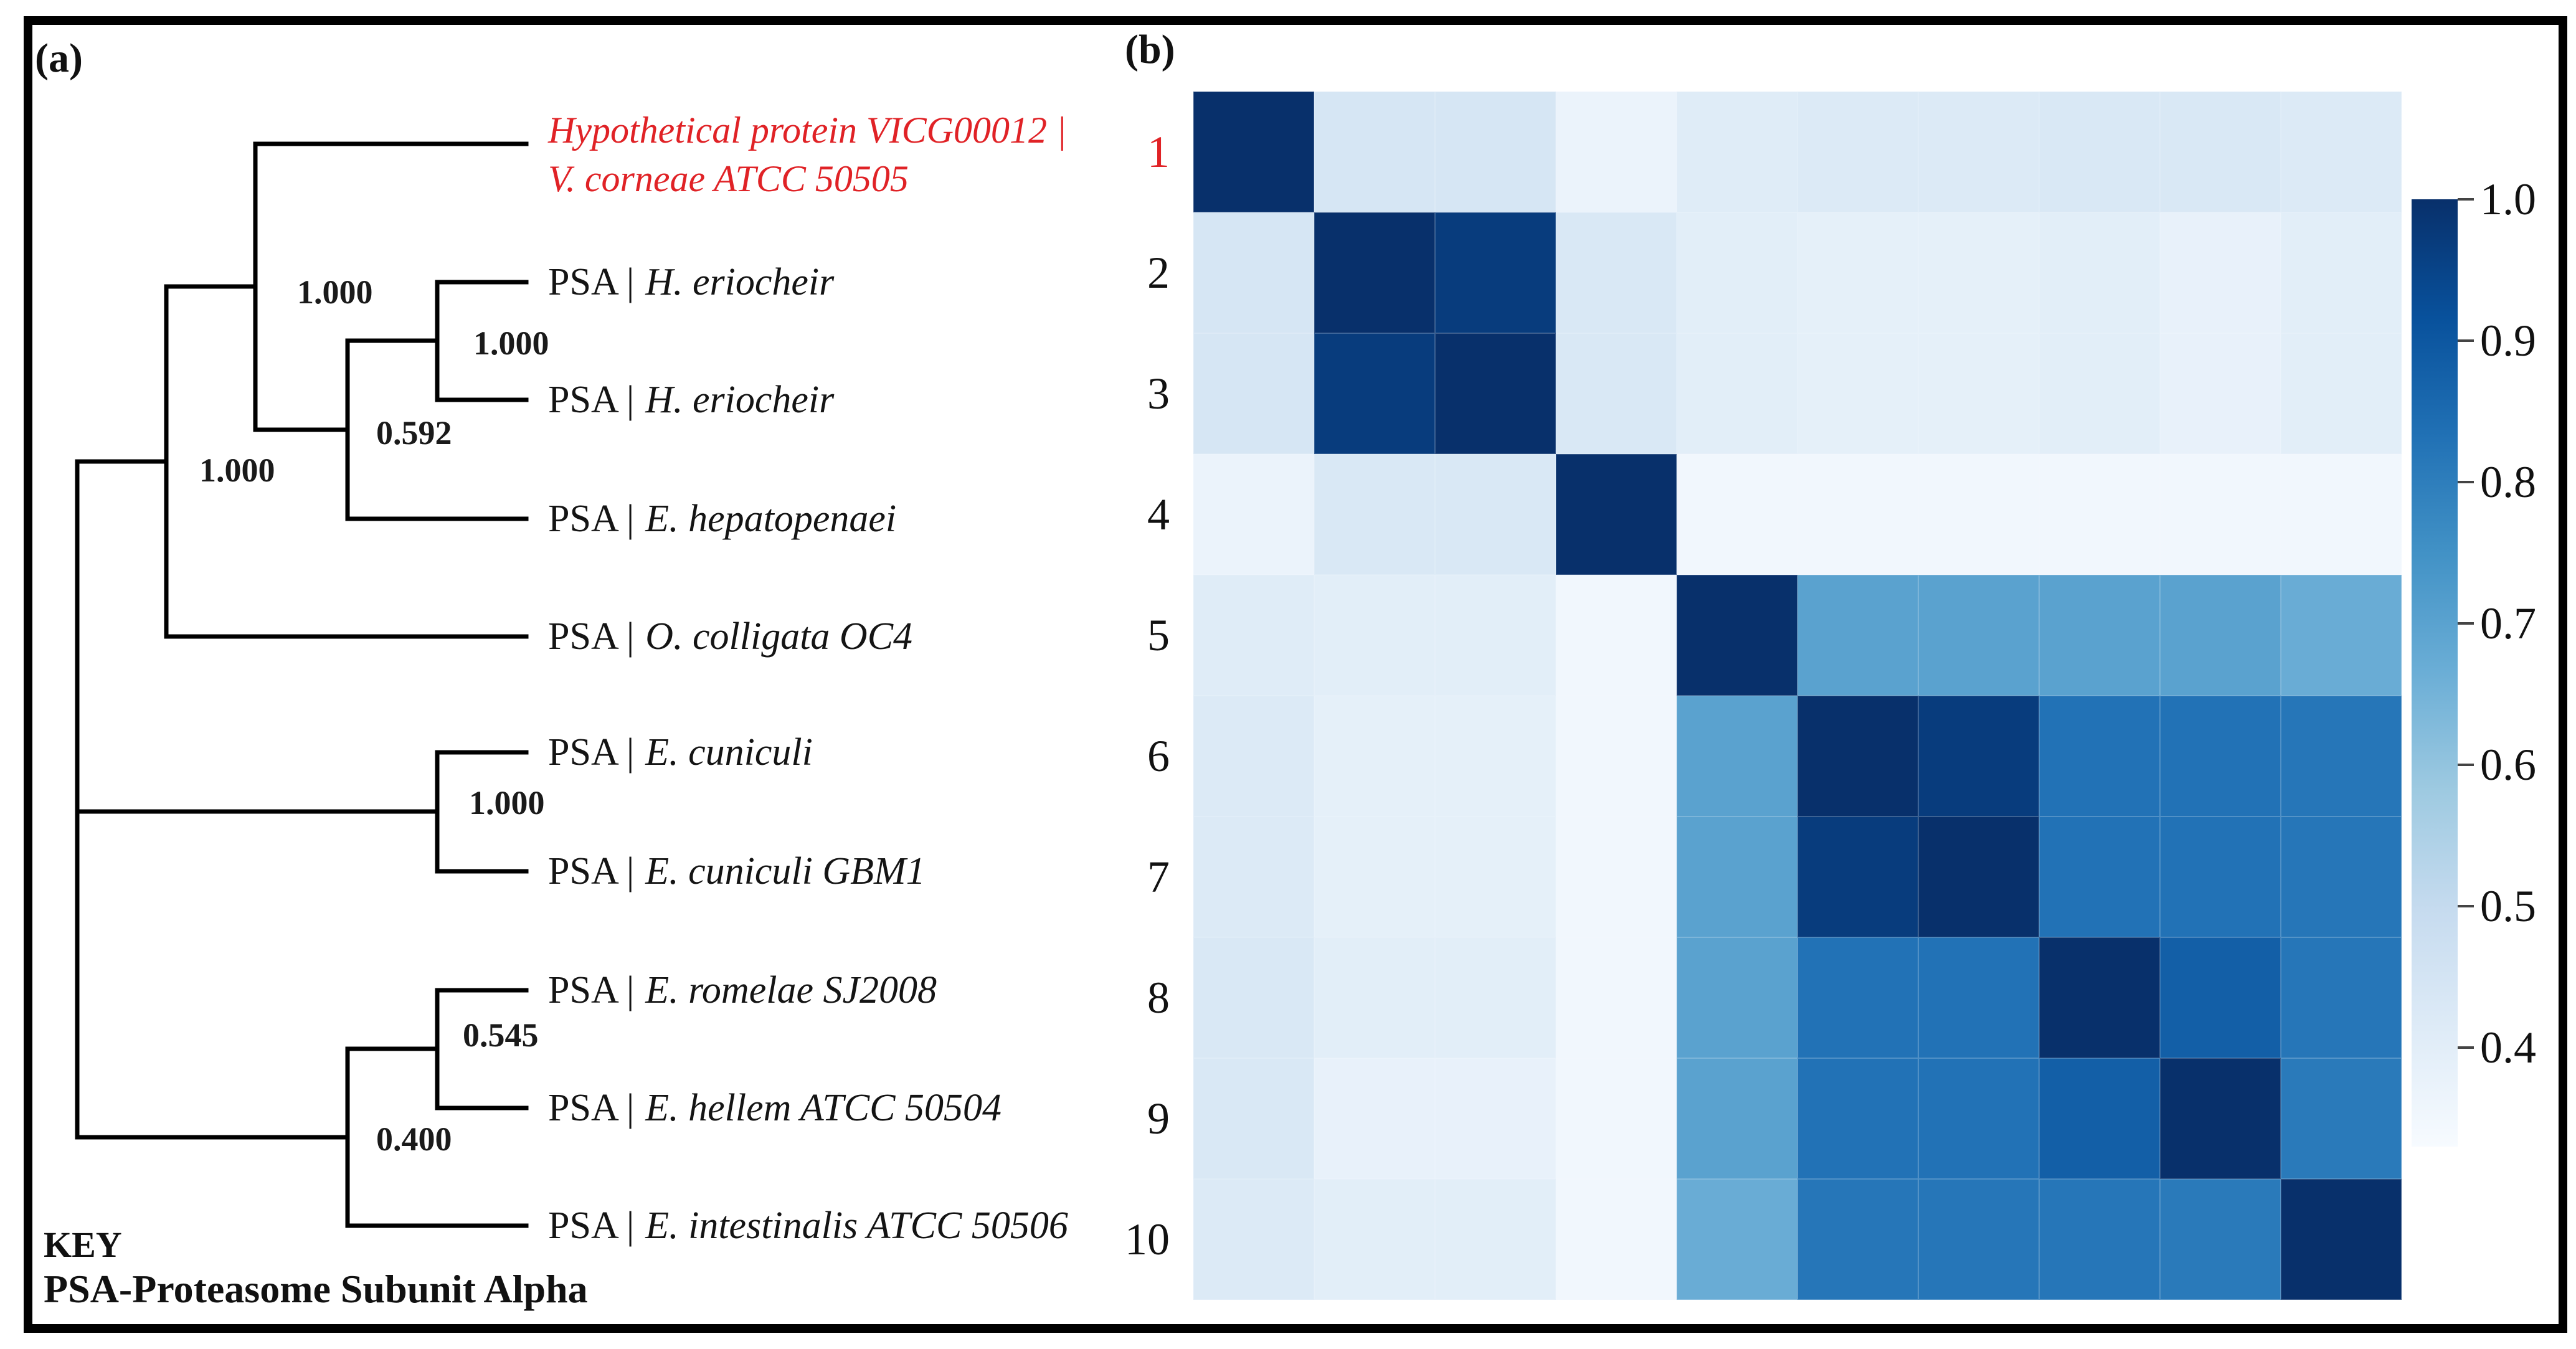 The height and width of the screenshot is (1349, 2576). Describe the element at coordinates (1253, 757) in the screenshot. I see `heatmap-cell-r6c1` at that location.